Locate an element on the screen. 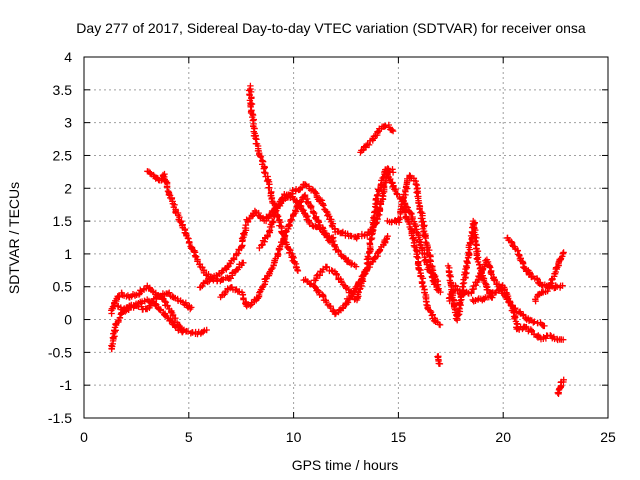 This screenshot has width=640, height=480. y-tick-label: -1 is located at coordinates (66, 385).